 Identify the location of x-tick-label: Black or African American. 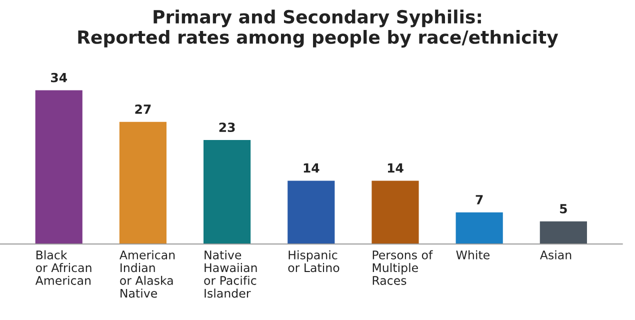
(63, 267).